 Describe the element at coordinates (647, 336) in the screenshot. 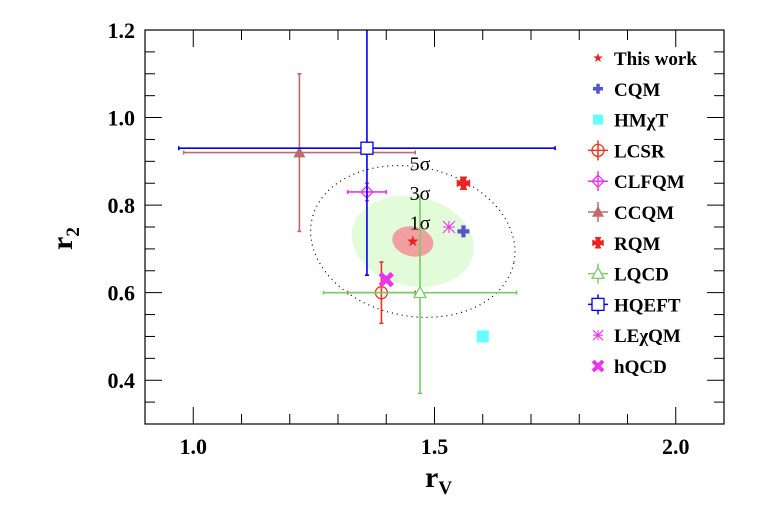

I see `legend-label: LEχQM` at that location.